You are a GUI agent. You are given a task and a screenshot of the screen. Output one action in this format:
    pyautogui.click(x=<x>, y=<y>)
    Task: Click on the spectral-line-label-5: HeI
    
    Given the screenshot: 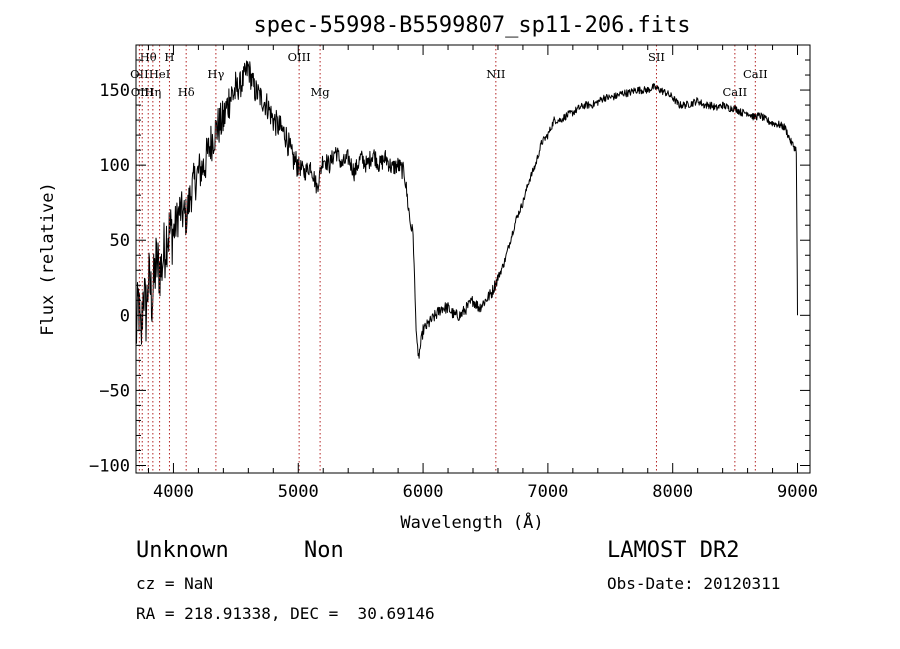 What is the action you would take?
    pyautogui.click(x=159, y=74)
    